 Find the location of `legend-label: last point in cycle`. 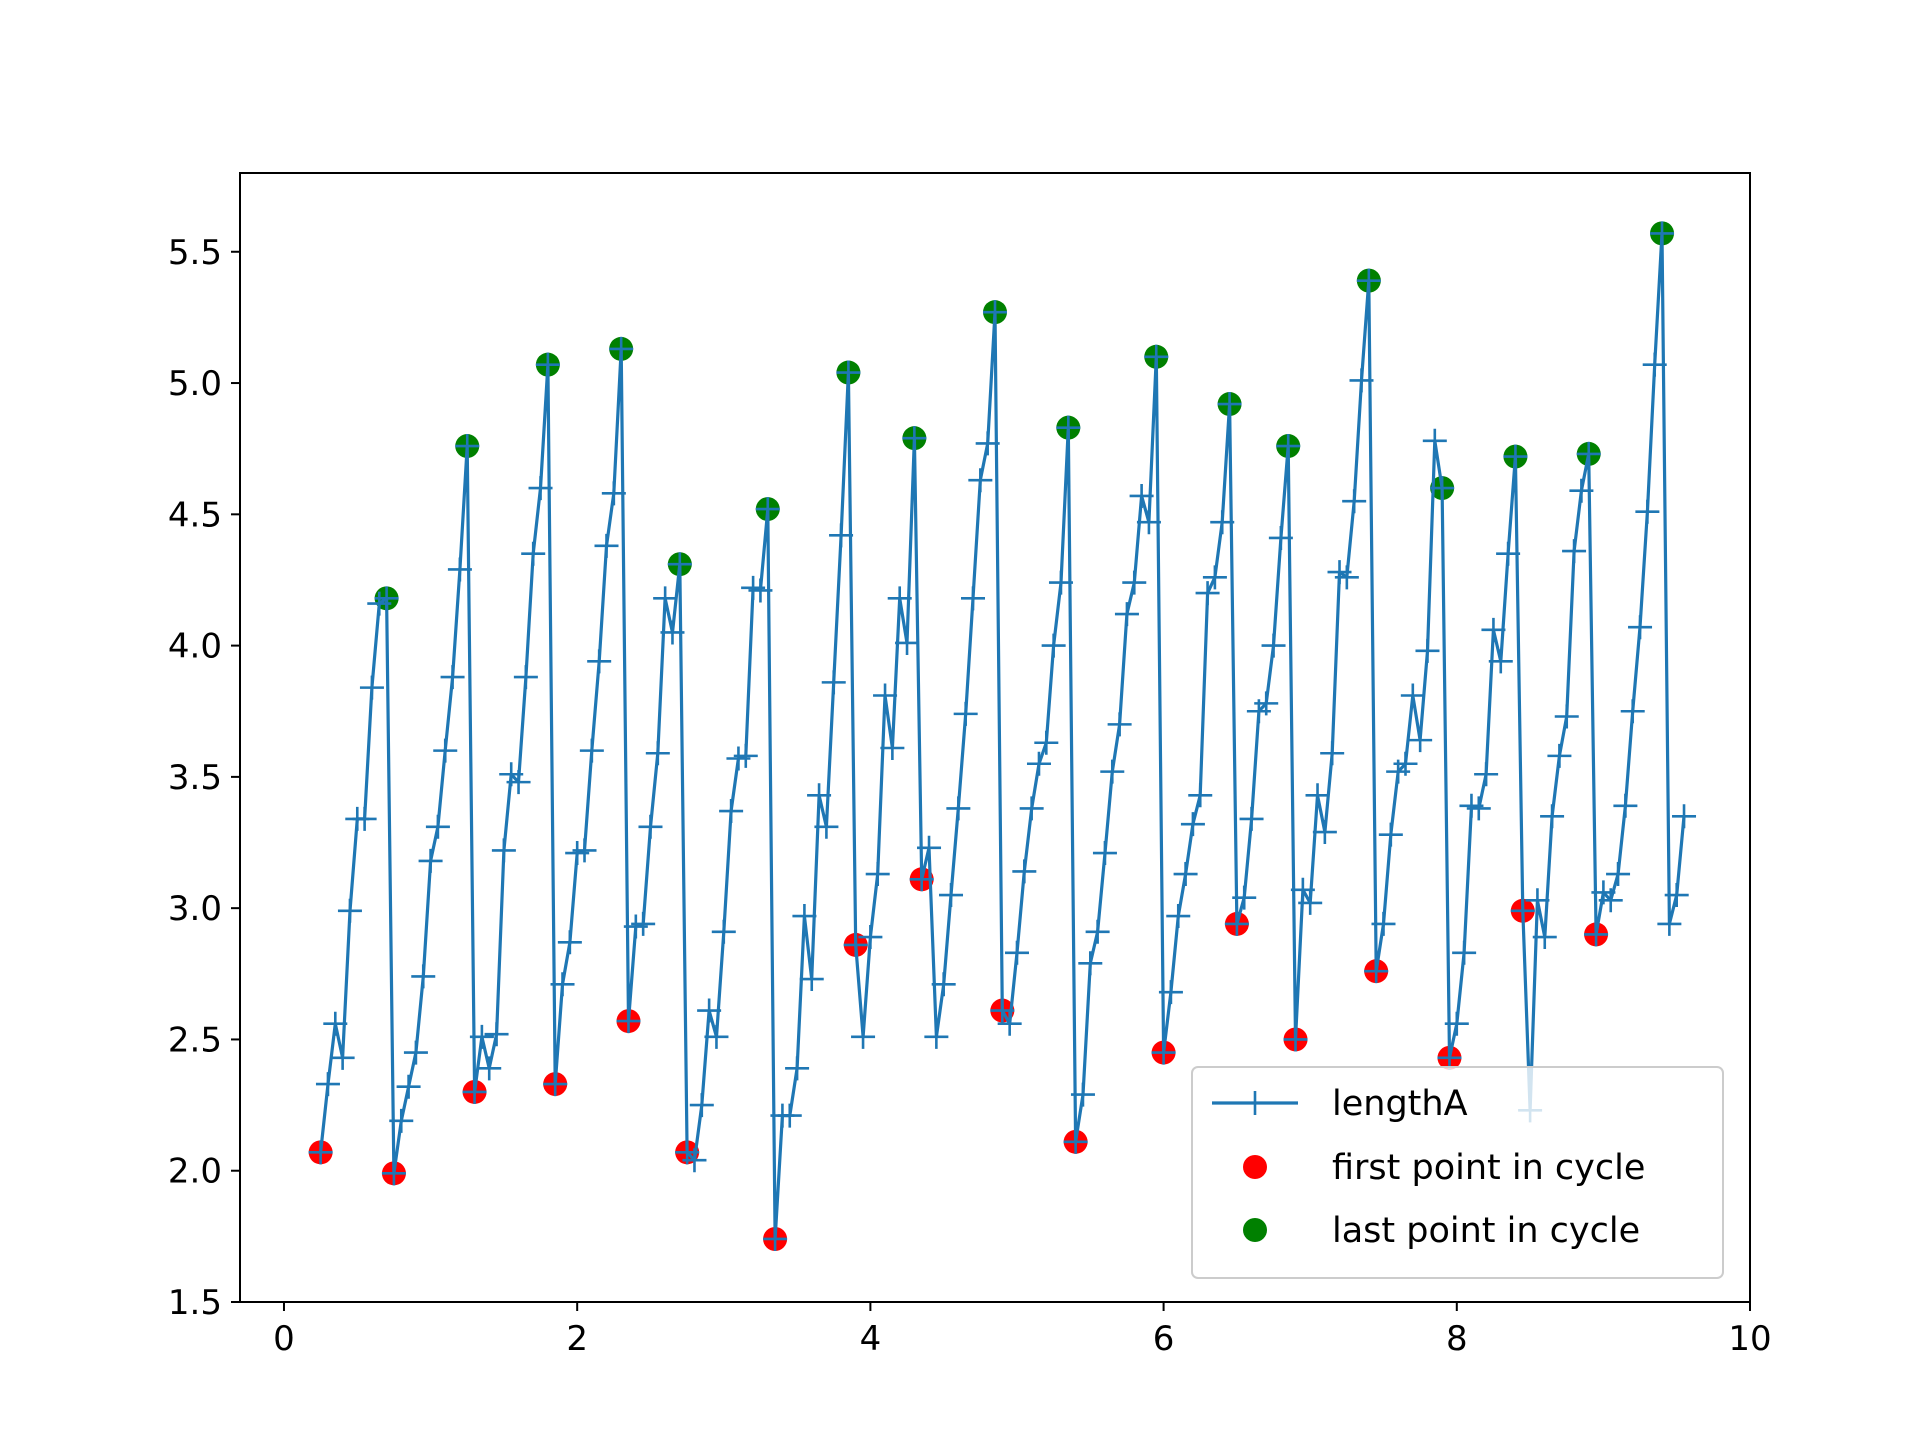

legend-label: last point in cycle is located at coordinates (1486, 1231).